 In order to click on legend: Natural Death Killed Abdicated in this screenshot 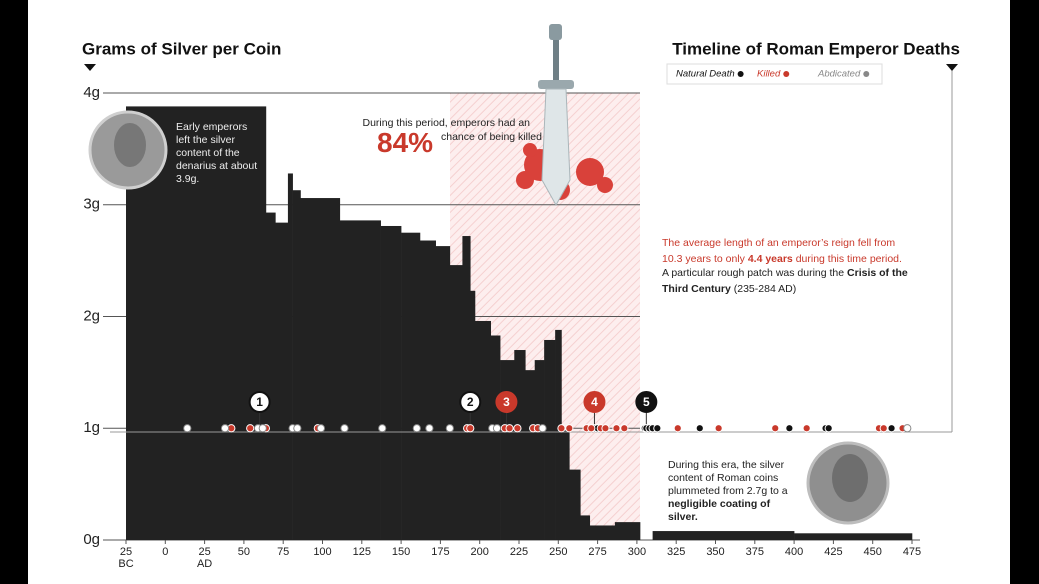, I will do `click(773, 74)`.